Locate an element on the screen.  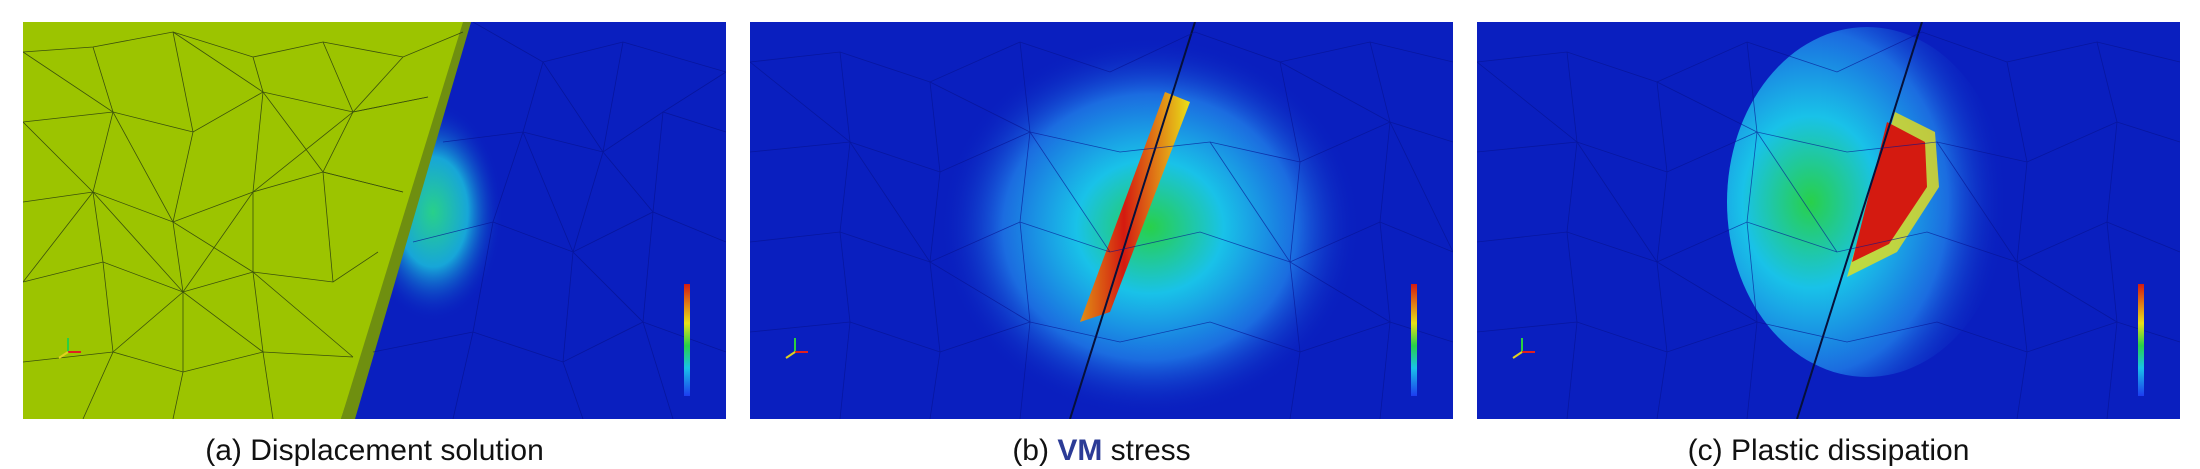
caption-text: stress is located at coordinates (1150, 450).